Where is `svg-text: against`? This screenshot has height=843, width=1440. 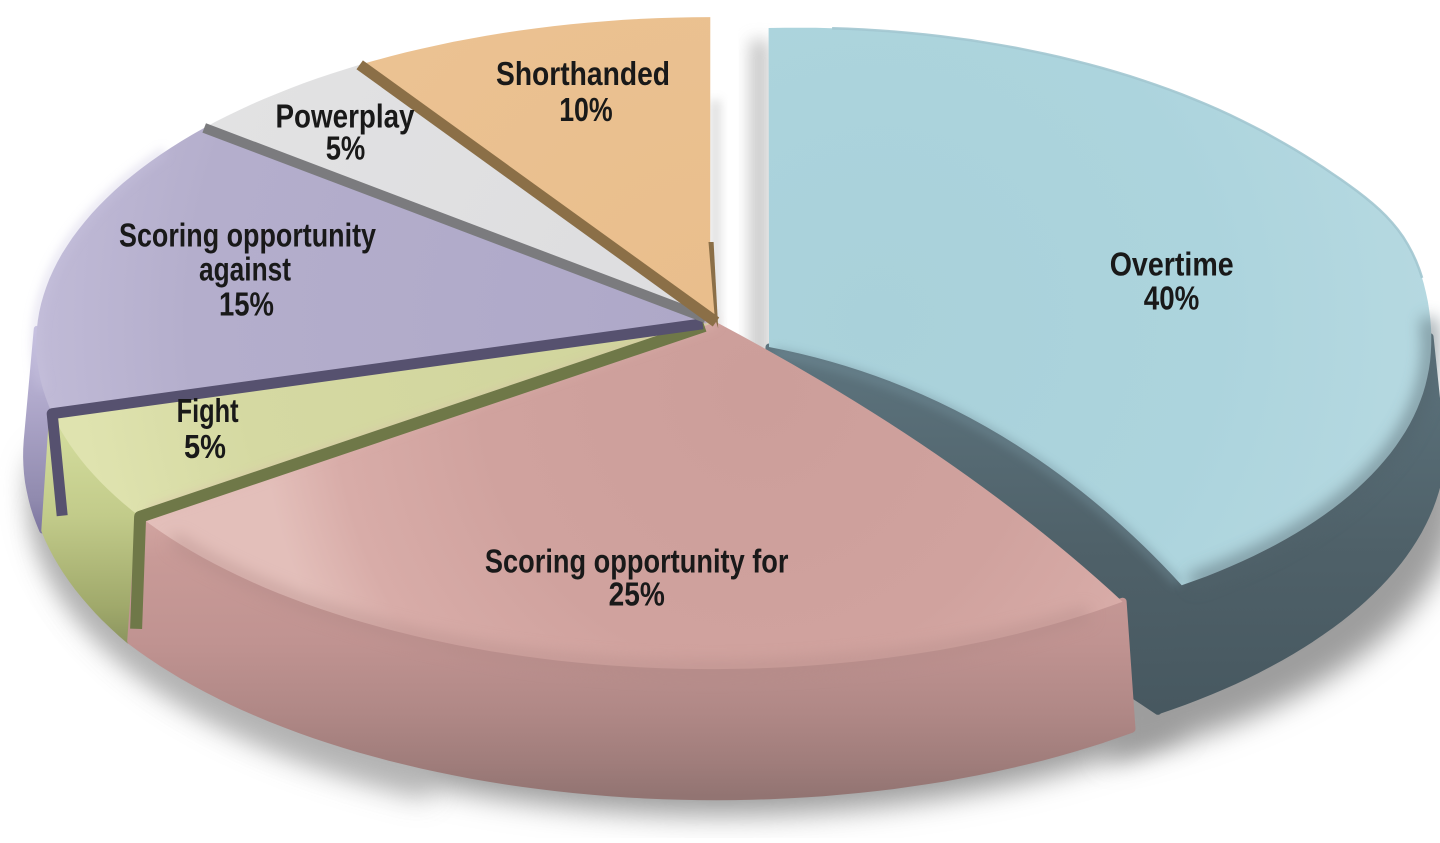
svg-text: against is located at coordinates (245, 269).